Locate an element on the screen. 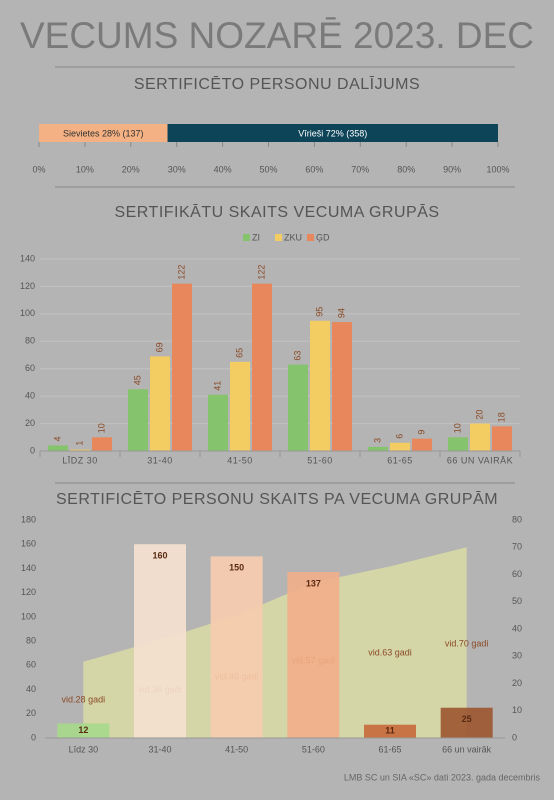 This screenshot has width=554, height=800. data-label: 95 is located at coordinates (319, 312).